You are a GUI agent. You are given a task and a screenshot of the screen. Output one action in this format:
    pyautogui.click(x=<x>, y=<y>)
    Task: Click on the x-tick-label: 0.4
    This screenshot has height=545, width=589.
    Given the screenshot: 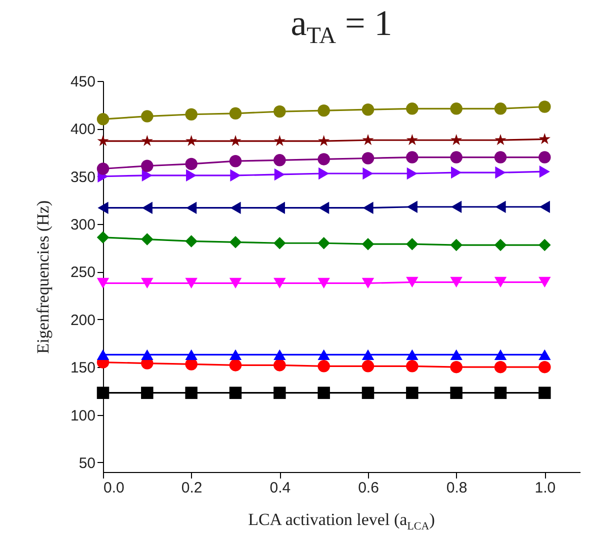 What is the action you would take?
    pyautogui.click(x=280, y=488)
    